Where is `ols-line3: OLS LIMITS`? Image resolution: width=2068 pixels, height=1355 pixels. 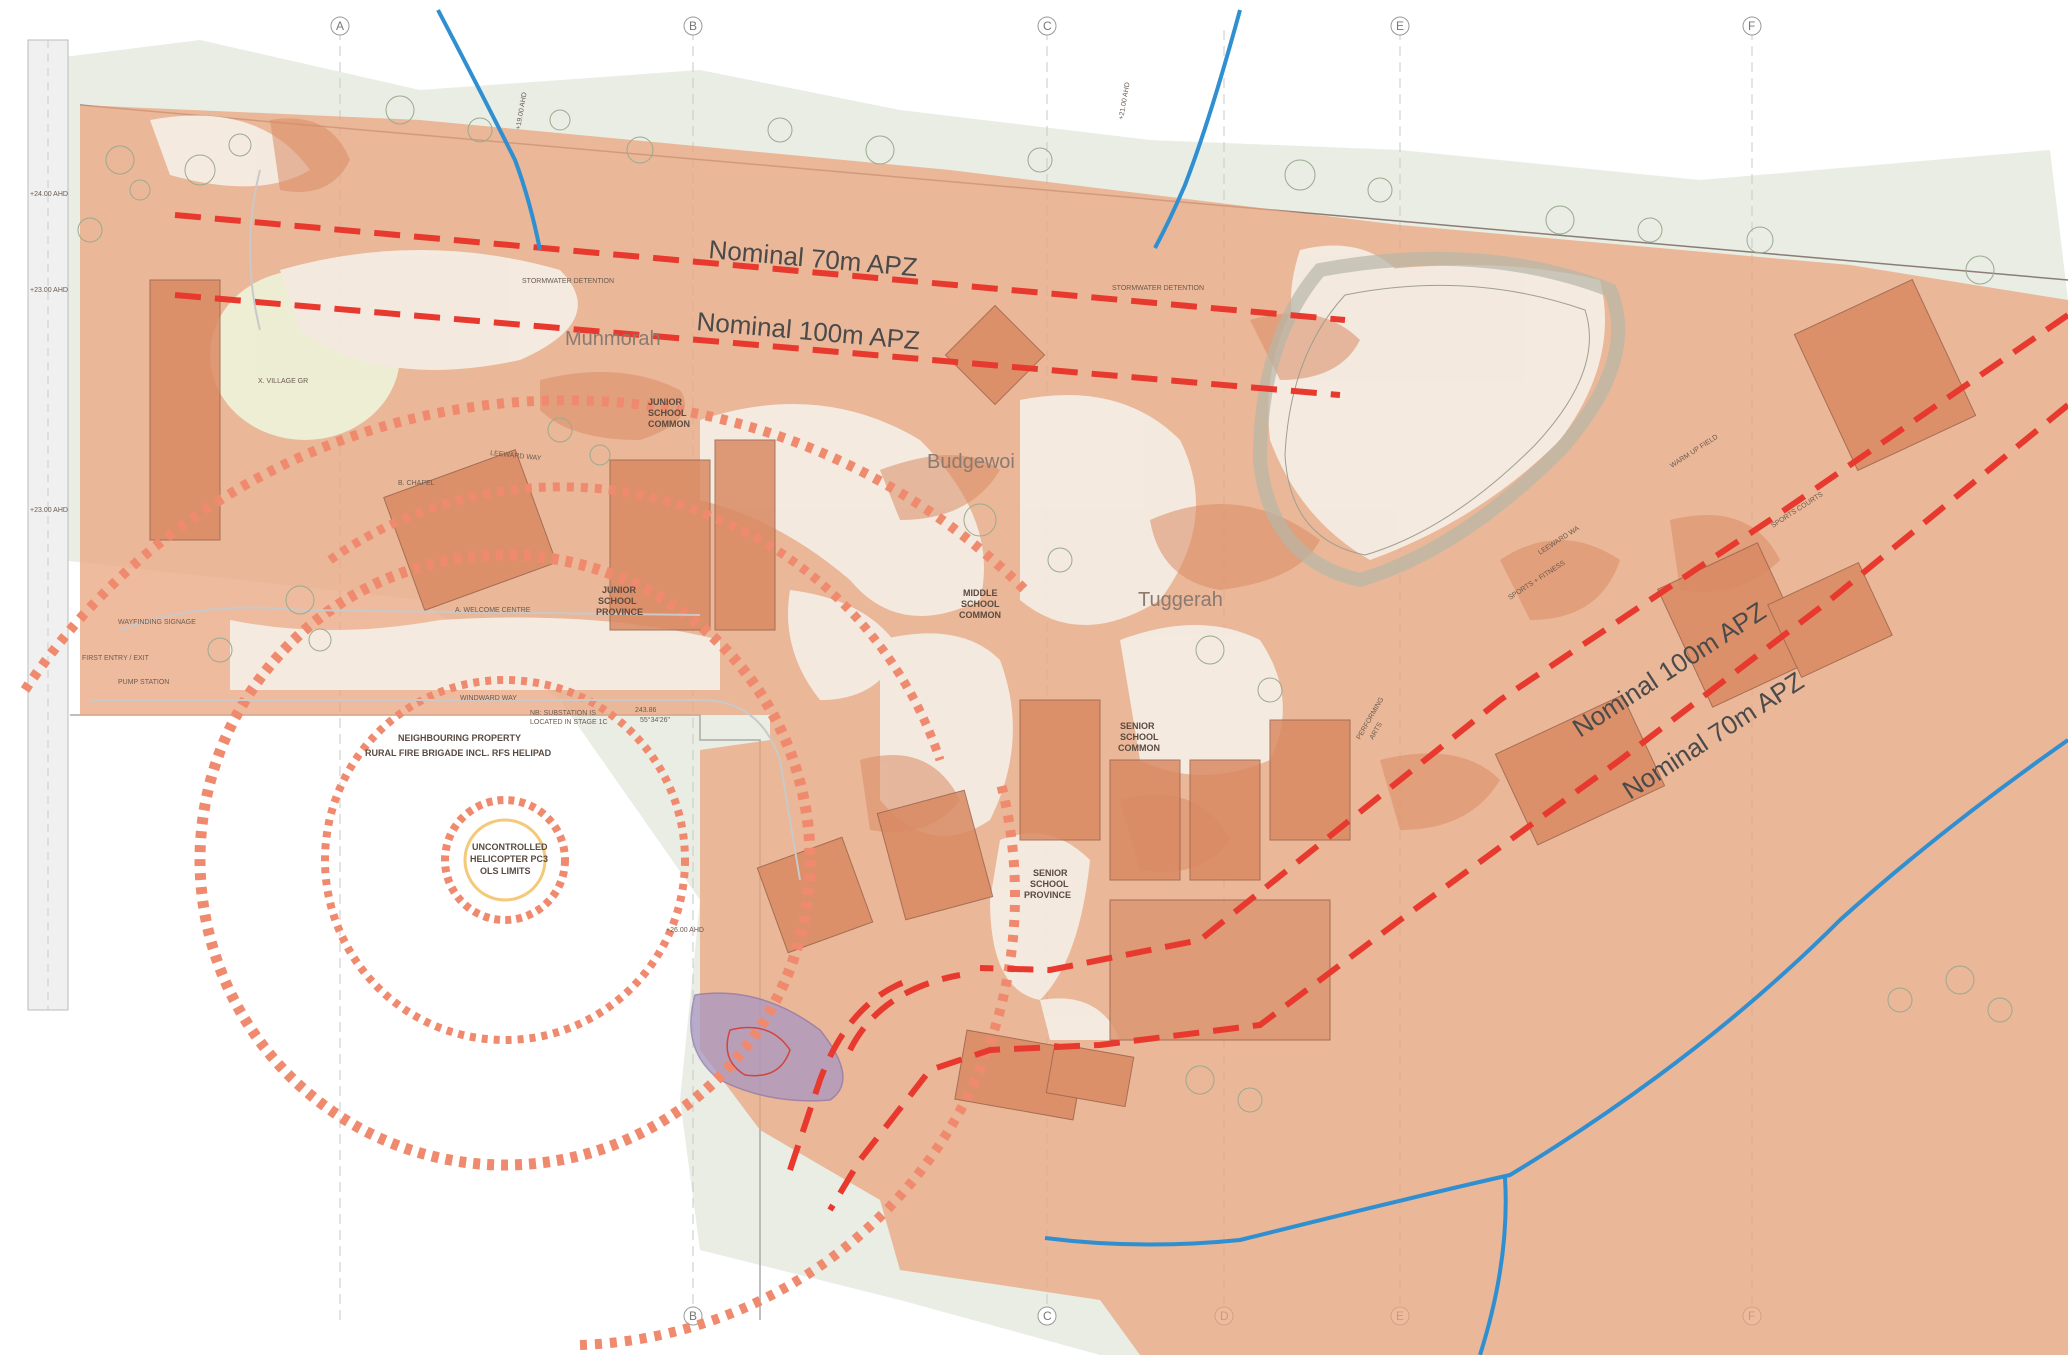 ols-line3: OLS LIMITS is located at coordinates (505, 871).